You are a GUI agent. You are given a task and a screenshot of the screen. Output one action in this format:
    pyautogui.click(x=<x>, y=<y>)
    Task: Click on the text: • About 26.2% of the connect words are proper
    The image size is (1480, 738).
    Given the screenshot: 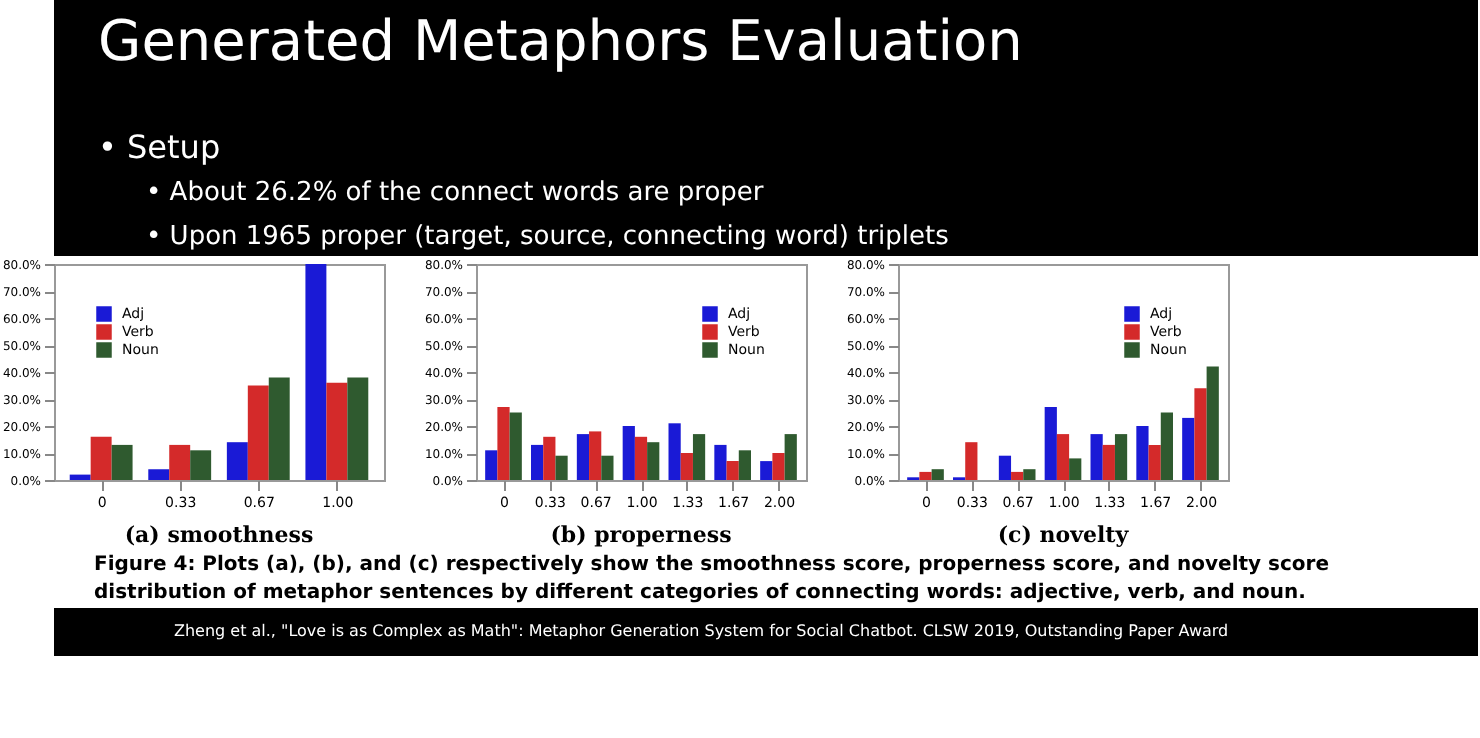 What is the action you would take?
    pyautogui.click(x=455, y=193)
    